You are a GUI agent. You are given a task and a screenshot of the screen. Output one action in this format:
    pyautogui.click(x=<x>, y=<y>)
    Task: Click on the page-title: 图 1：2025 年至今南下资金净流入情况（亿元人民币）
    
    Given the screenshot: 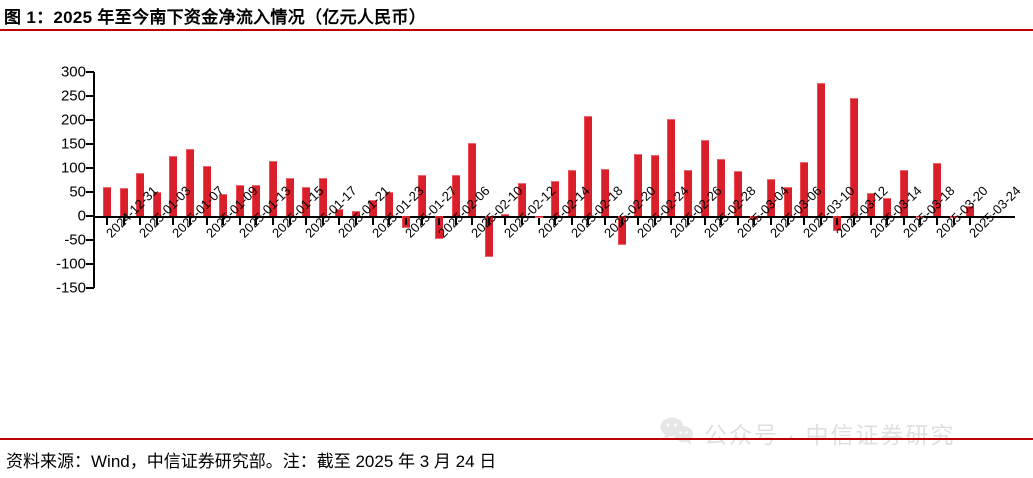 What is the action you would take?
    pyautogui.click(x=215, y=17)
    